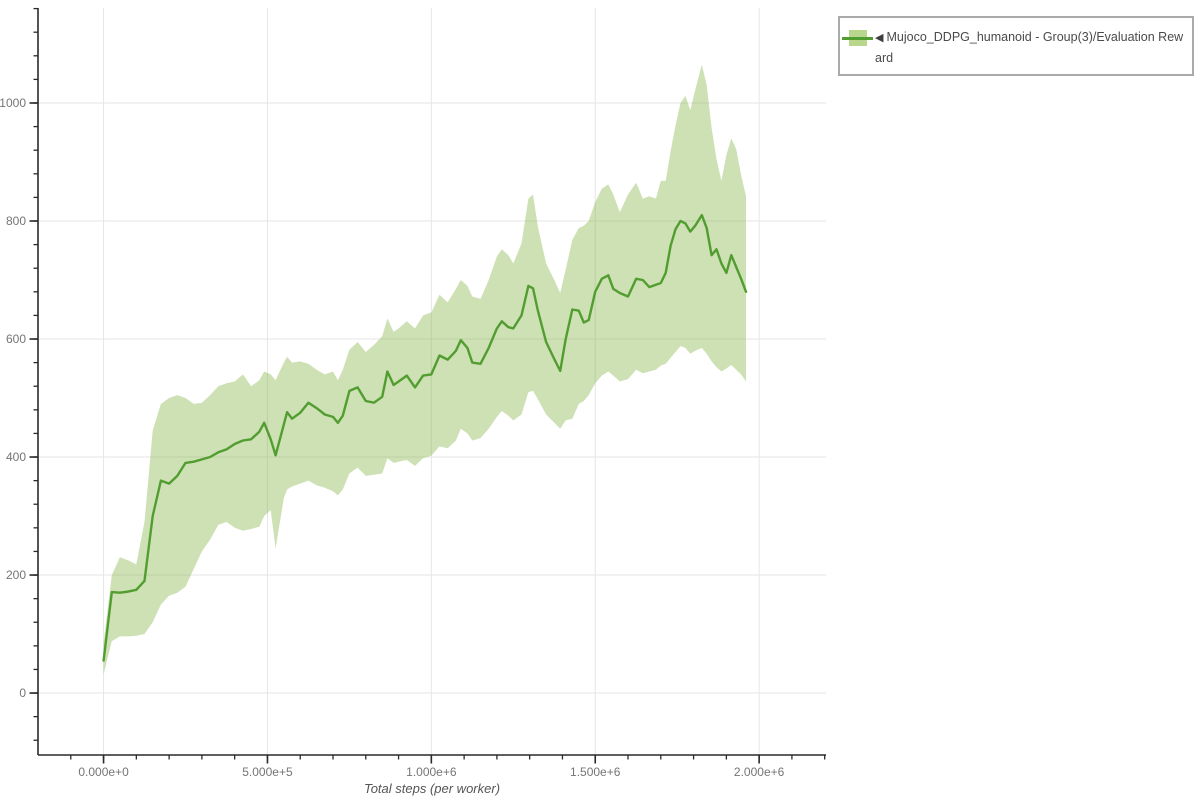 The width and height of the screenshot is (1200, 800). What do you see at coordinates (432, 788) in the screenshot?
I see `x-axis-title: Total steps (per worker)` at bounding box center [432, 788].